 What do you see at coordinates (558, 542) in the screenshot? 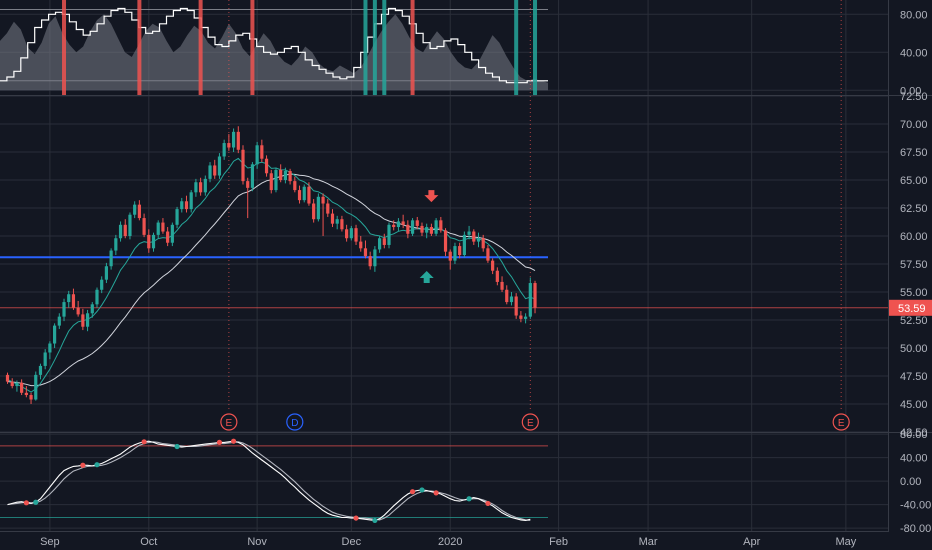
I see `x-axis-month-label: Feb` at bounding box center [558, 542].